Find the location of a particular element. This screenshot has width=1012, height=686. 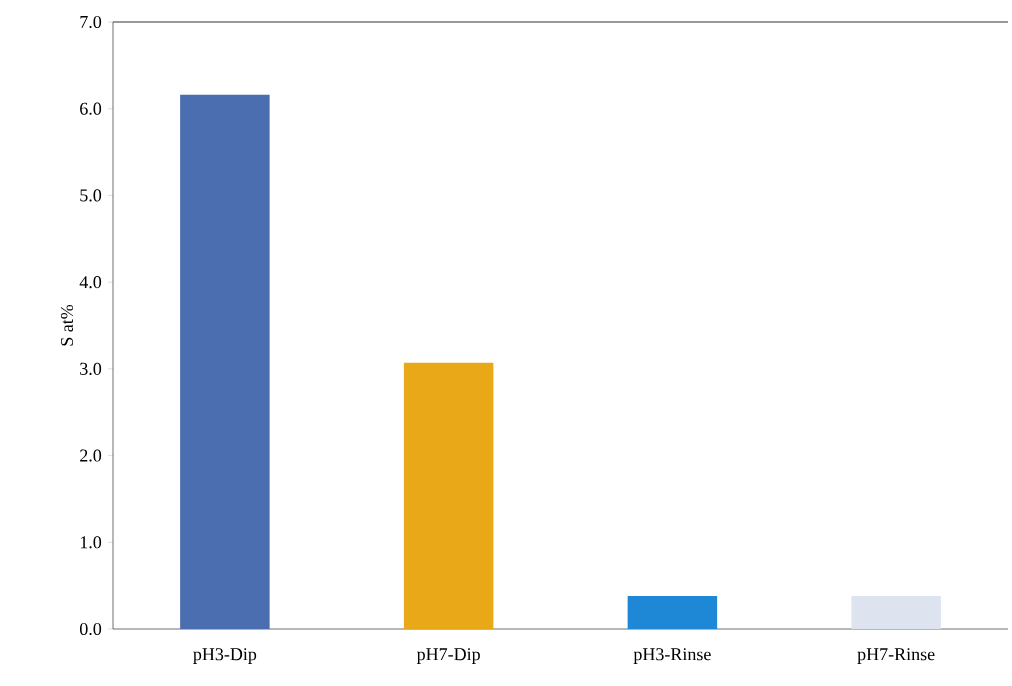

y-tick-label: 2.0 is located at coordinates (91, 455).